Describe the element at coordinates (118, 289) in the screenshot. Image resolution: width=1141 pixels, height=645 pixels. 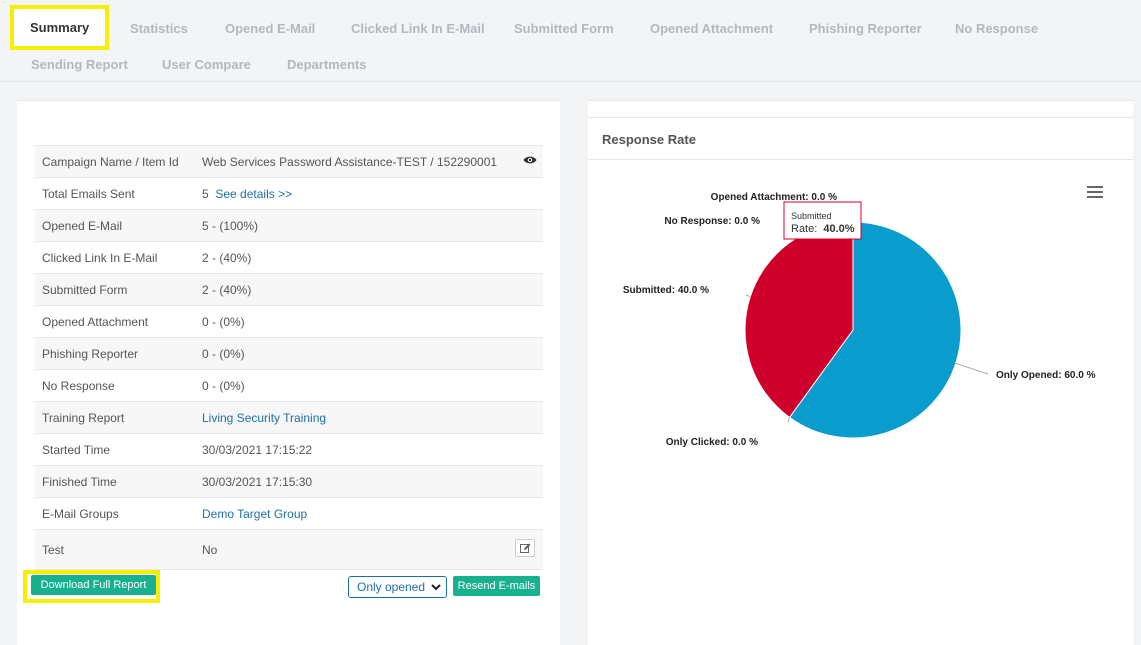
I see `row-label: Submitted Form` at that location.